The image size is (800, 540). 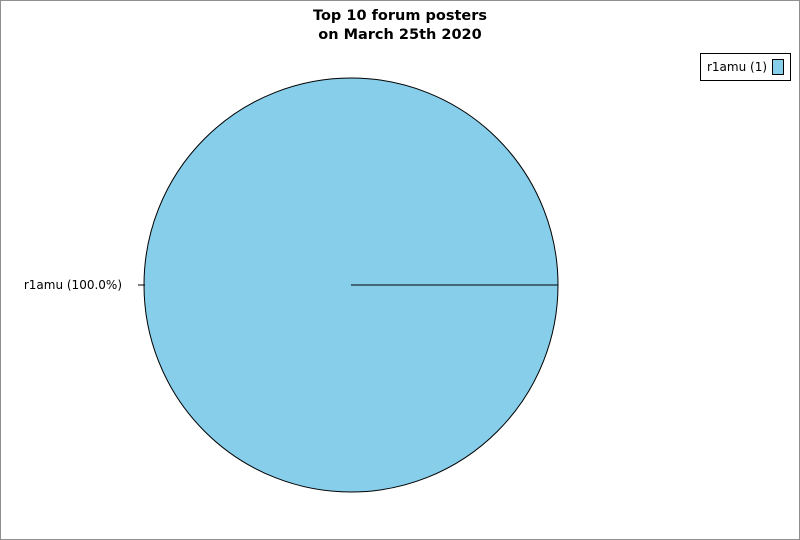 What do you see at coordinates (737, 67) in the screenshot?
I see `legend-entry-label: r1amu (1)` at bounding box center [737, 67].